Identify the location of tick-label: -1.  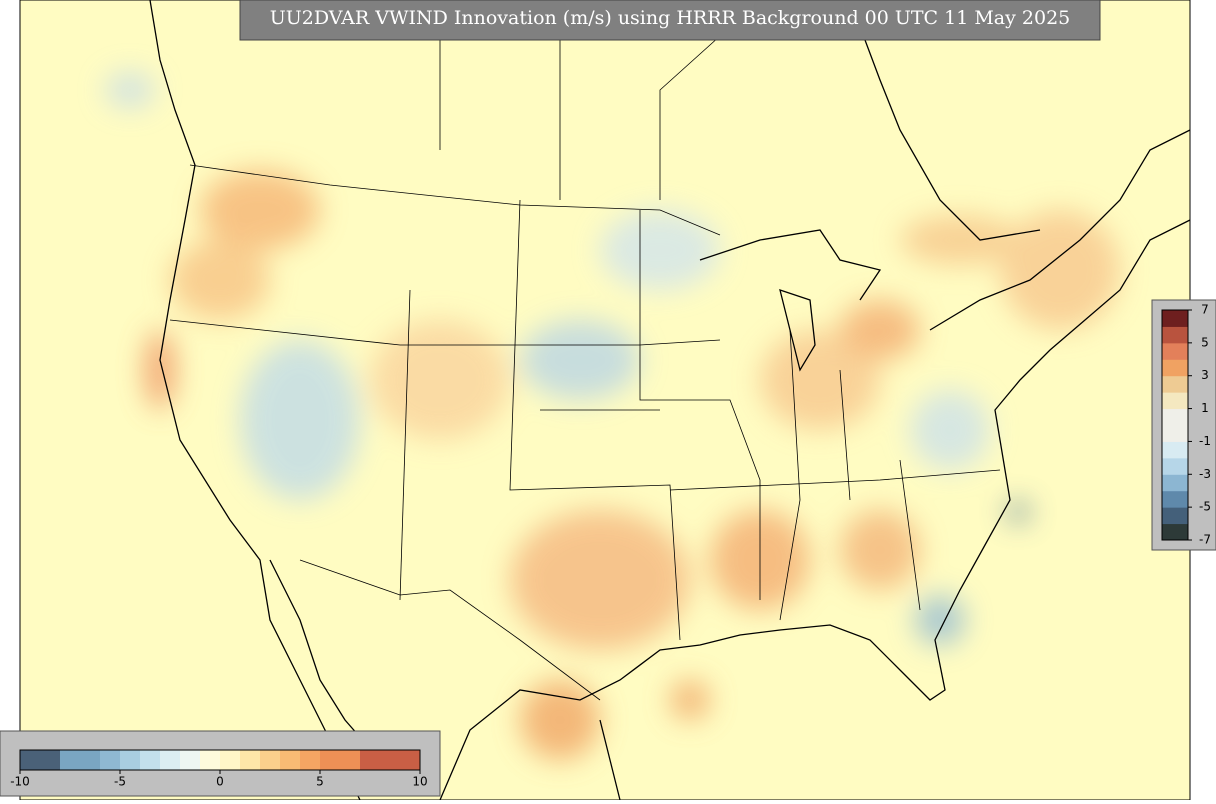
(1205, 441).